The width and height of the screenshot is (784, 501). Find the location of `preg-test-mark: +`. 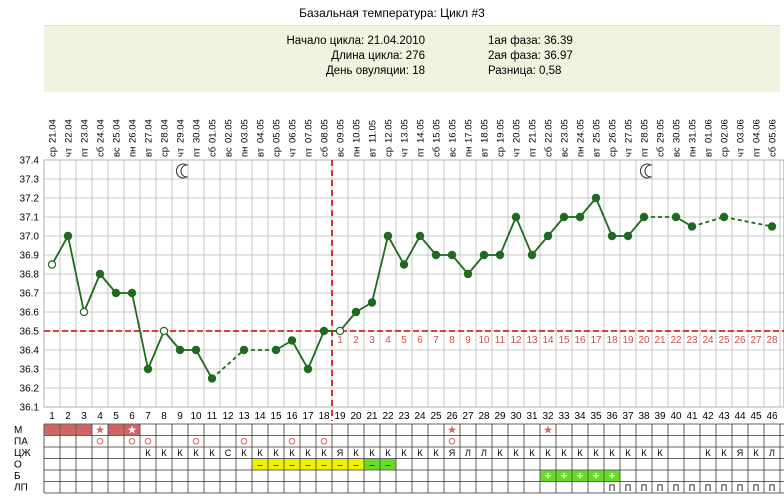

preg-test-mark: + is located at coordinates (596, 477).